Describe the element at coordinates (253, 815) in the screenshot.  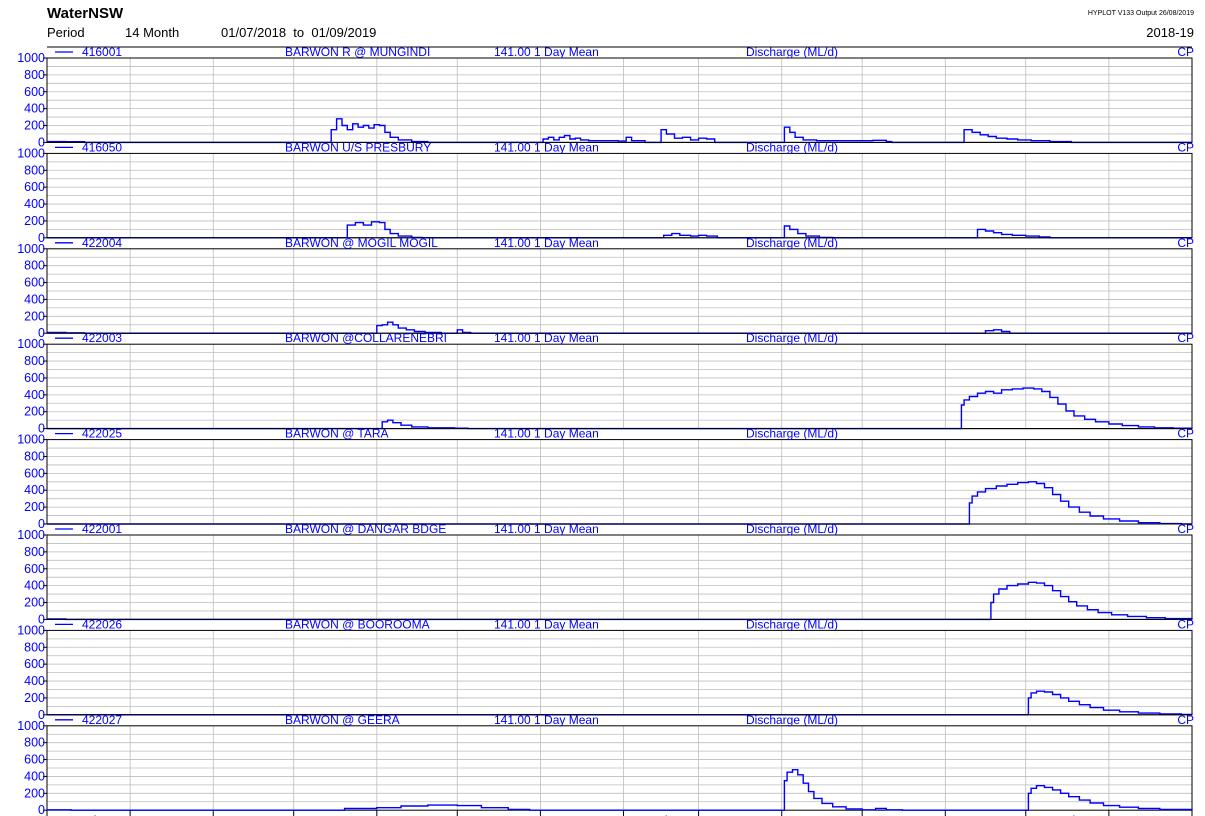
I see `x-month-label: Sep` at that location.